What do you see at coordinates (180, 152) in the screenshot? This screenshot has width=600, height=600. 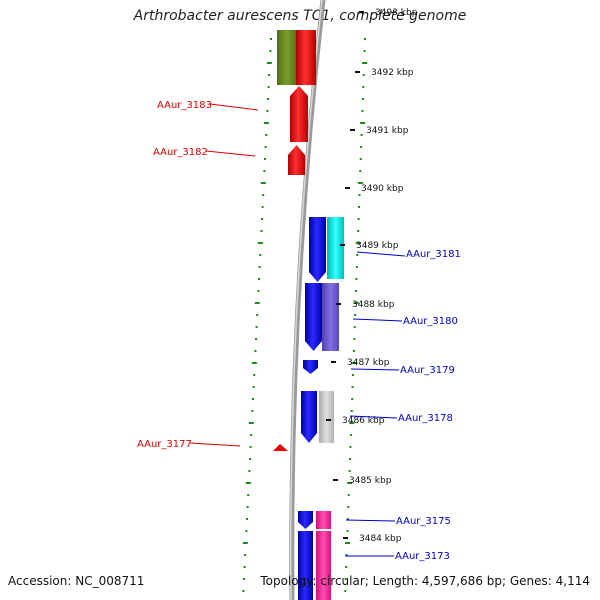 I see `gene-label-reverse: AAur_3182` at bounding box center [180, 152].